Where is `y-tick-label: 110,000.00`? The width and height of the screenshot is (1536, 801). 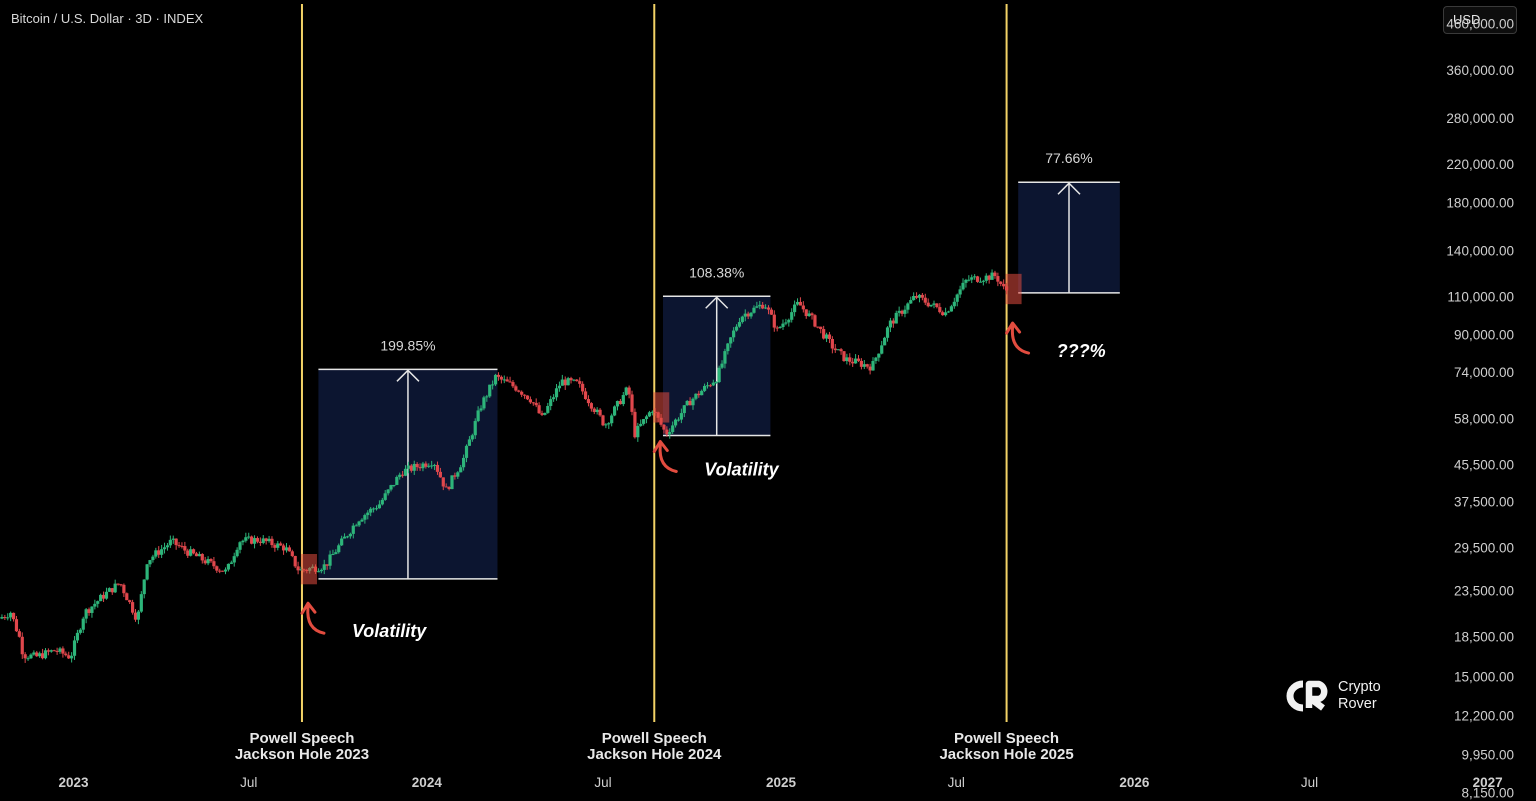 y-tick-label: 110,000.00 is located at coordinates (1480, 296).